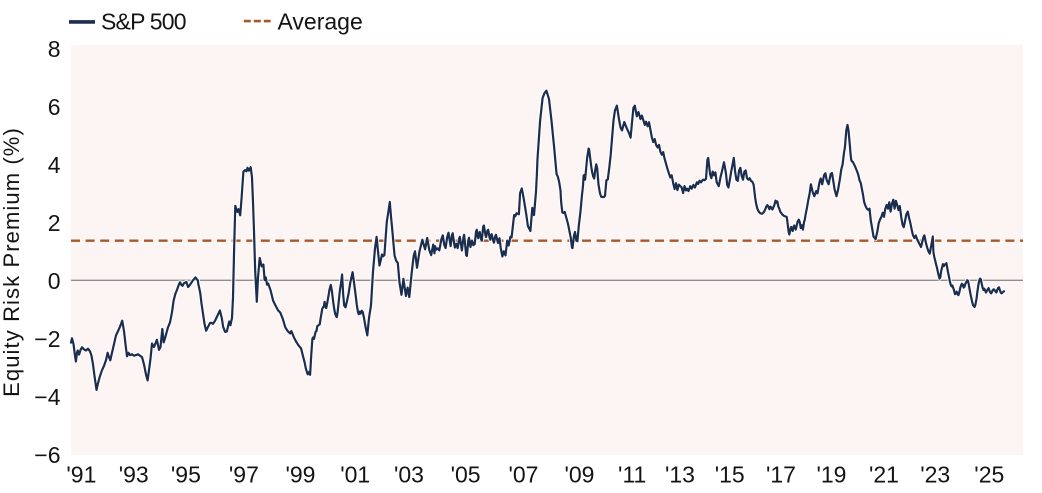 The height and width of the screenshot is (493, 1042). I want to click on svg-text: '17, so click(781, 474).